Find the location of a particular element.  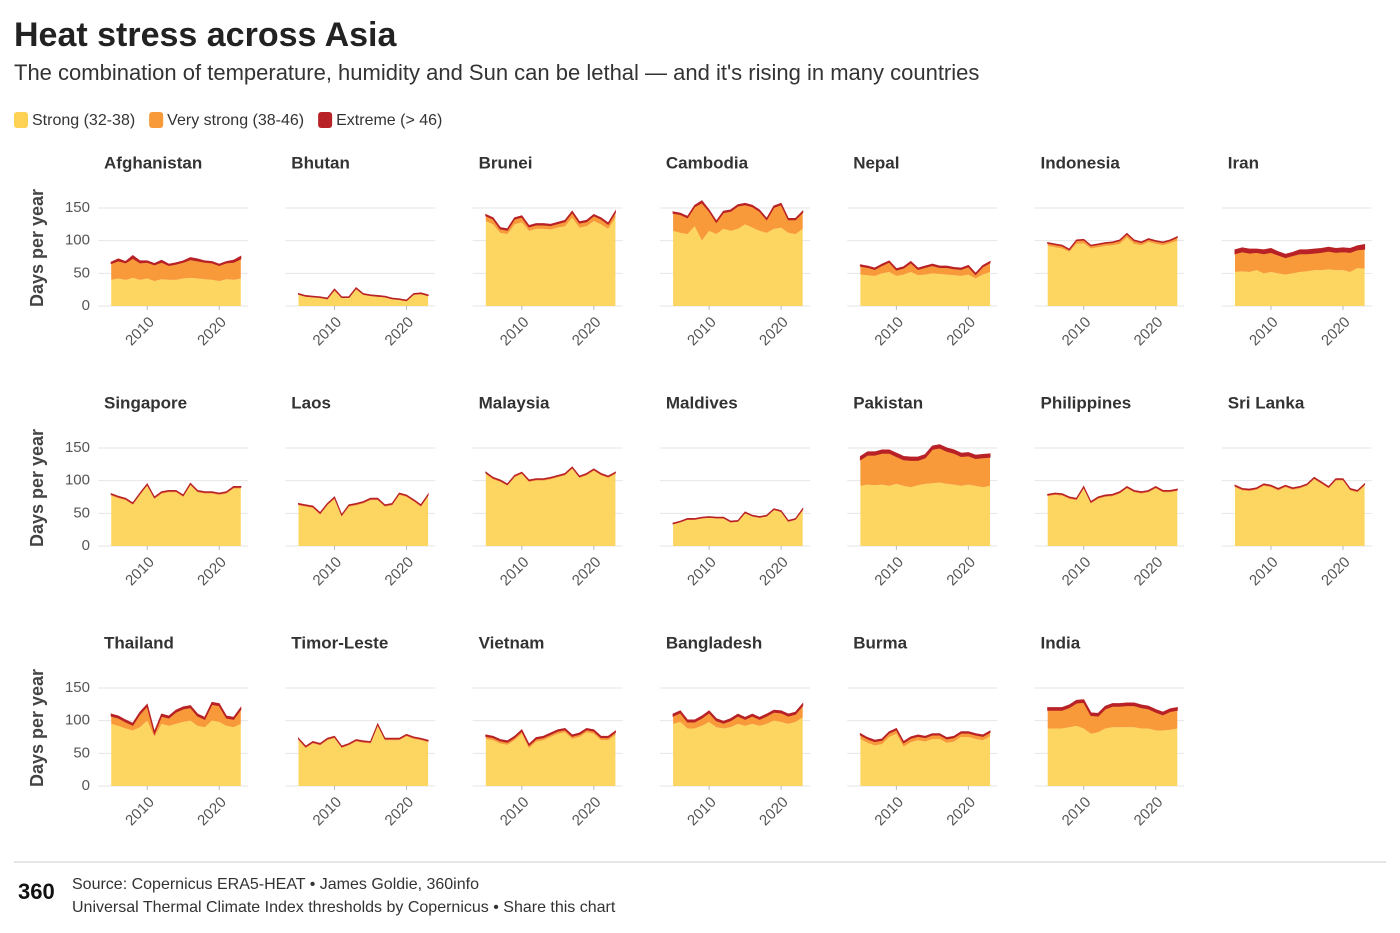

title: Heat stress across Asia is located at coordinates (206, 35).